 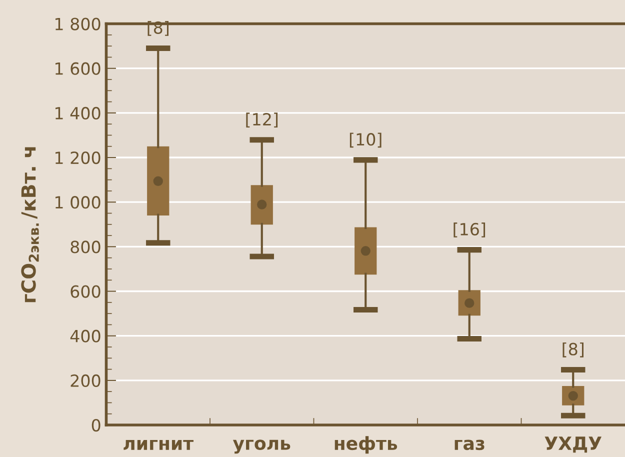 What do you see at coordinates (78, 24) in the screenshot?
I see `y-tick-label: 1 800` at bounding box center [78, 24].